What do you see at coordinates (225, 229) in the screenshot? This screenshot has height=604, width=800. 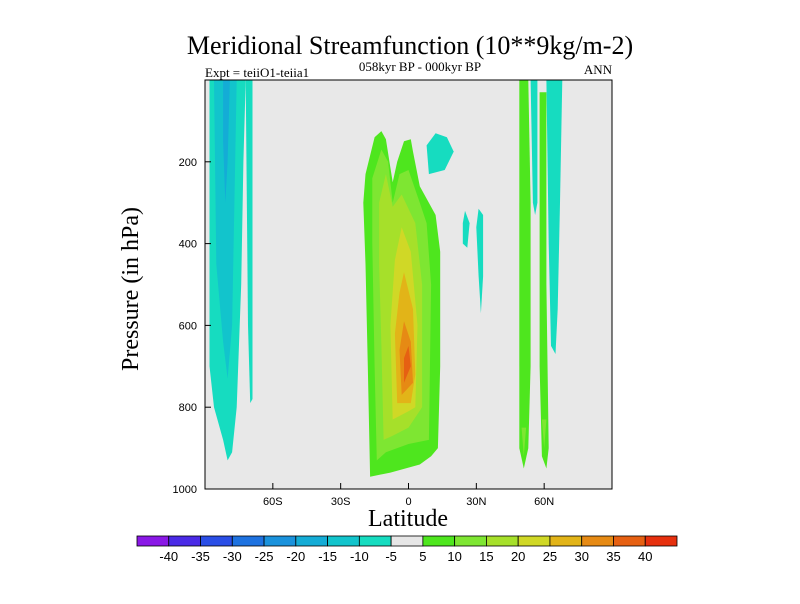 I see `contour-region-sh-negative-cell-inner` at bounding box center [225, 229].